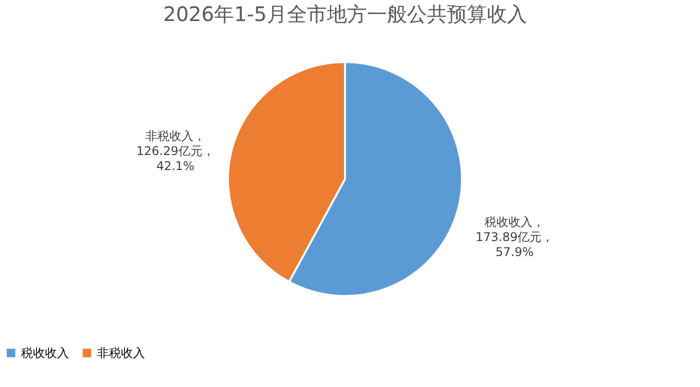 This screenshot has height=387, width=700. Describe the element at coordinates (345, 14) in the screenshot. I see `chart-title: 2026年1-5月全市地方一般公共预算收入` at that location.